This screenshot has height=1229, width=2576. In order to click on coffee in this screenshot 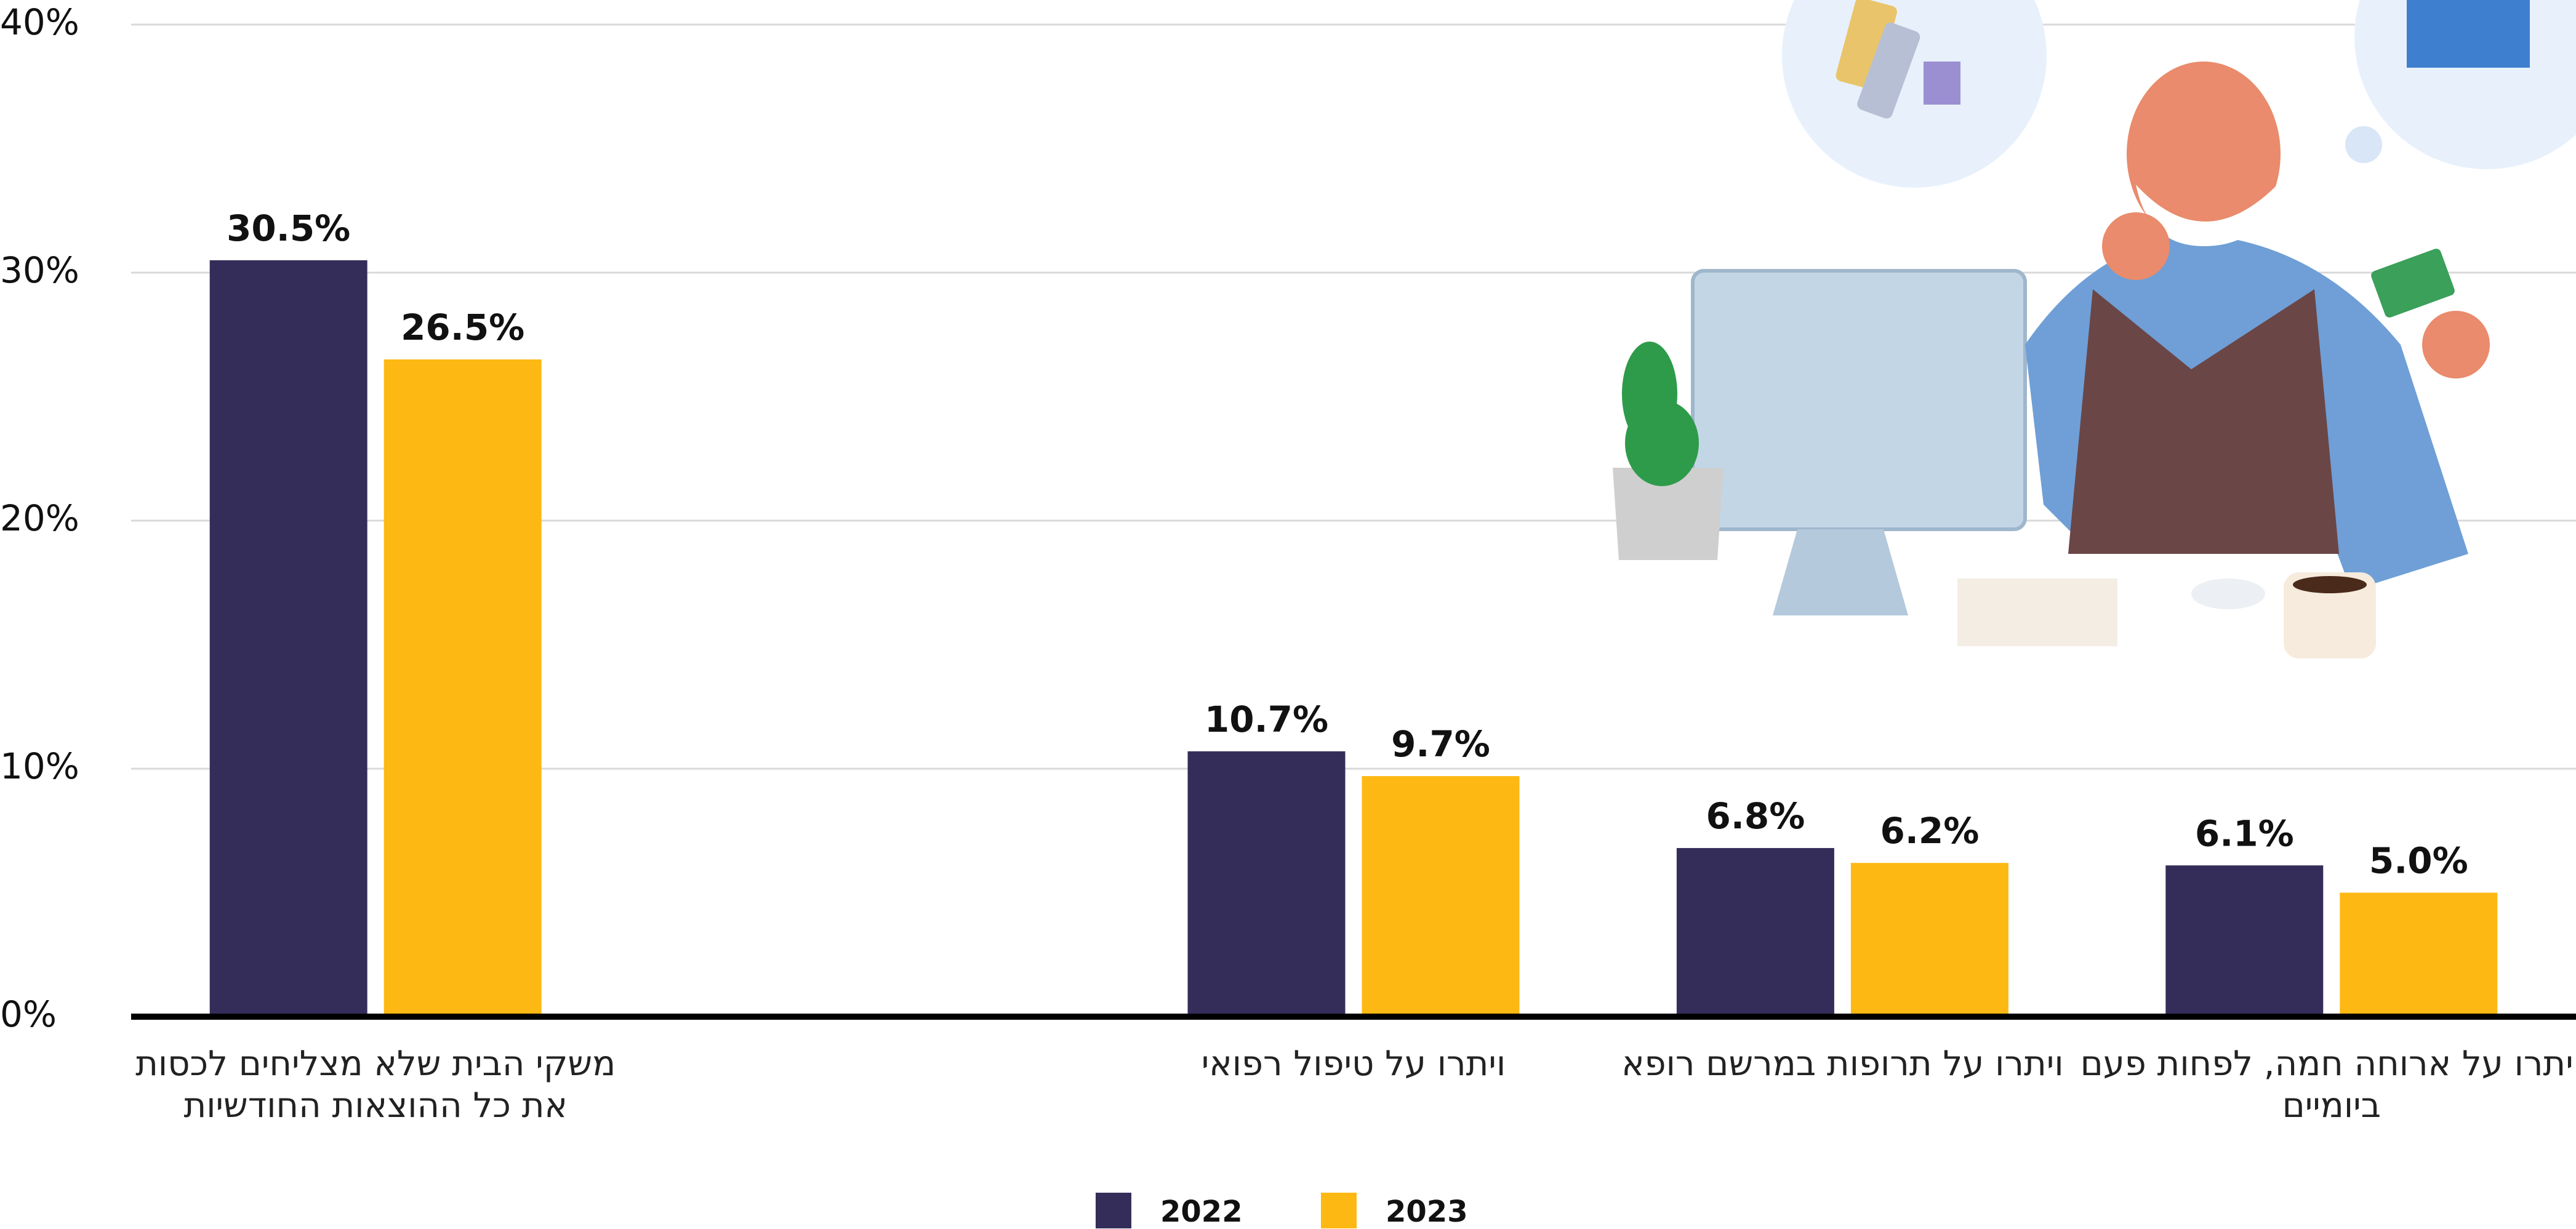, I will do `click(2330, 584)`.